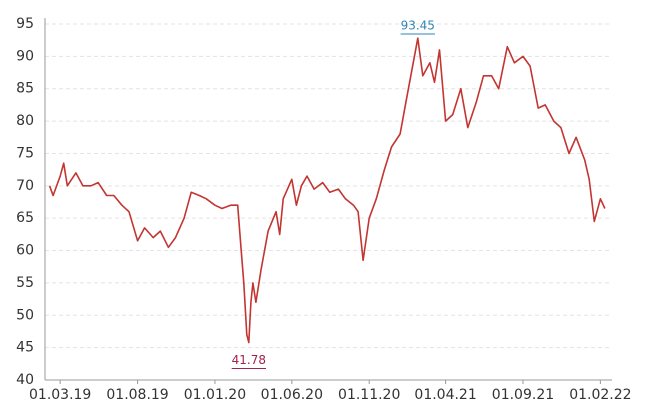 The image size is (648, 412). What do you see at coordinates (445, 395) in the screenshot?
I see `x-tick-label: 01.04.21` at bounding box center [445, 395].